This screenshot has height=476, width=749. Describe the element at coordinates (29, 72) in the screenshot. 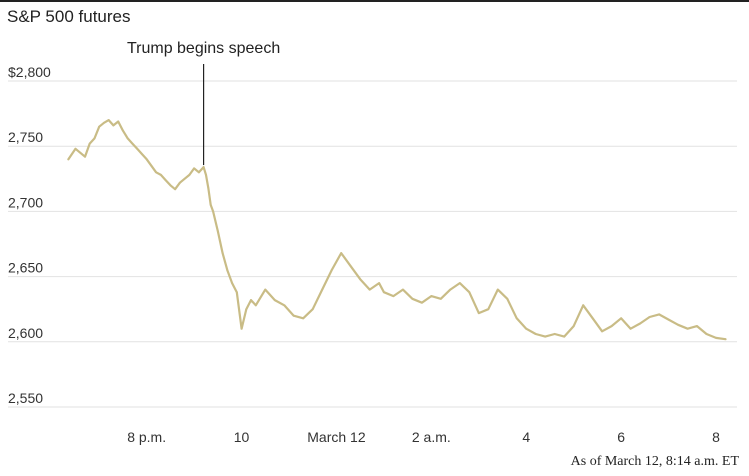

I see `y-tick-label: $2,800` at that location.